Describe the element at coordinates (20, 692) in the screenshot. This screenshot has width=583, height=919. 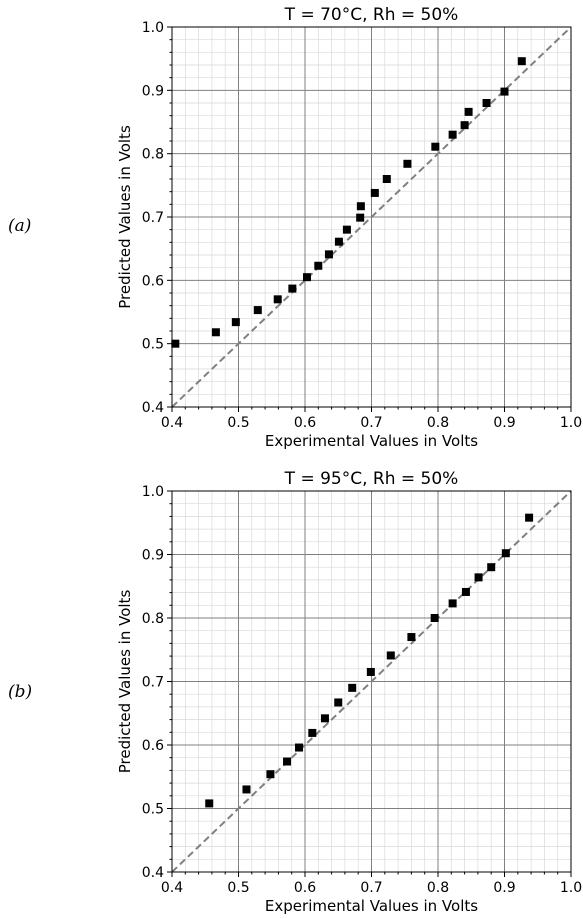
I see `panel-label-b: (b)` at that location.